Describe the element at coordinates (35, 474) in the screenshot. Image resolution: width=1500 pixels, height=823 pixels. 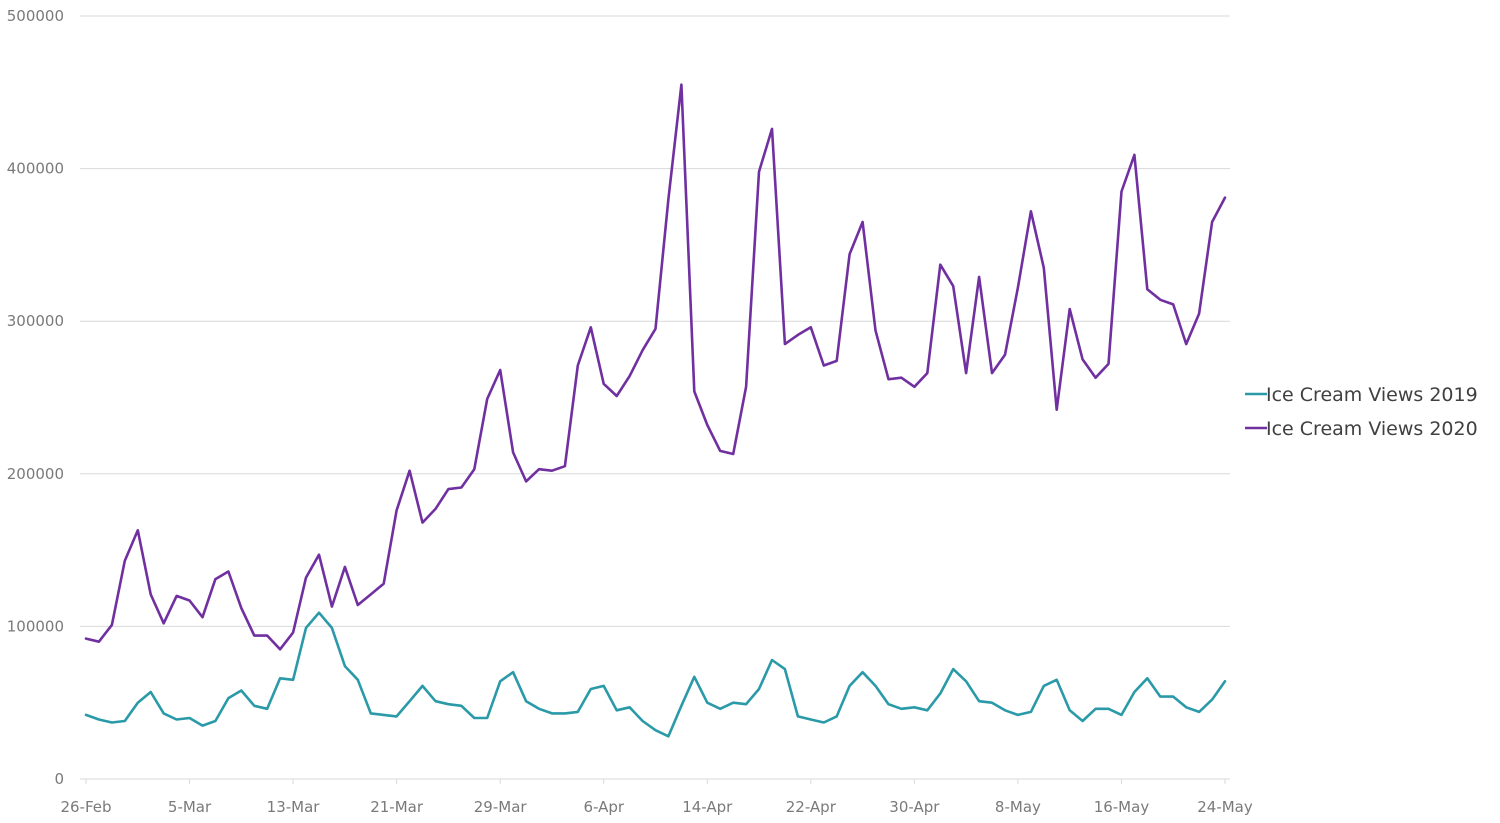
I see `y-tick-label: 200000` at that location.